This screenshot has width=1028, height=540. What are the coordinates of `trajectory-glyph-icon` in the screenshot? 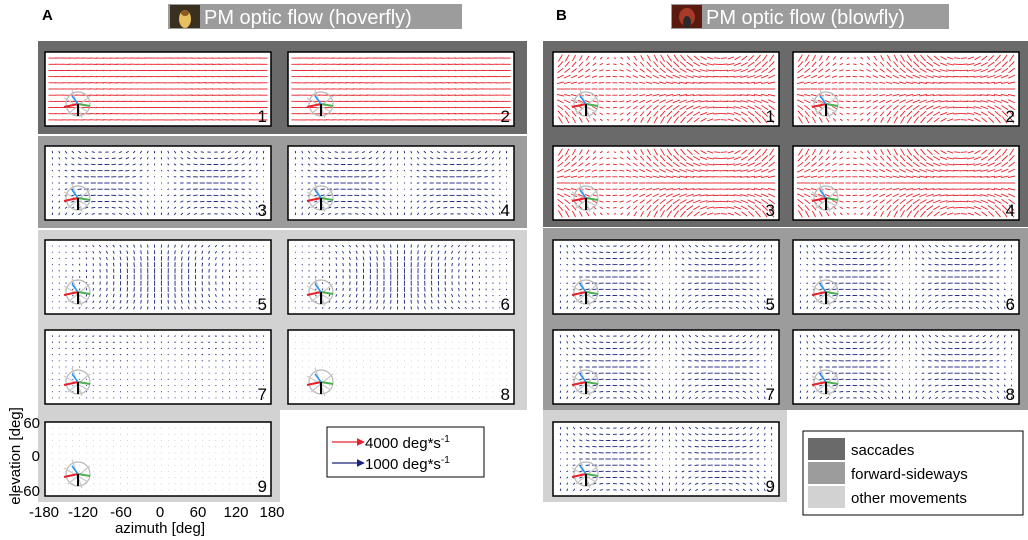 It's located at (320, 198).